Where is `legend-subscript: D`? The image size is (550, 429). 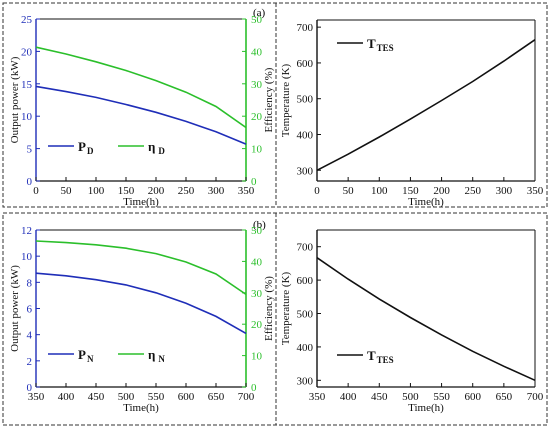
legend-subscript: D is located at coordinates (90, 151).